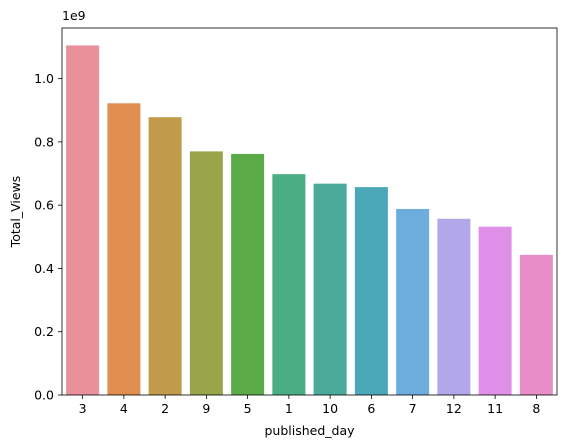  Describe the element at coordinates (330, 408) in the screenshot. I see `x-tick-label: 10` at that location.